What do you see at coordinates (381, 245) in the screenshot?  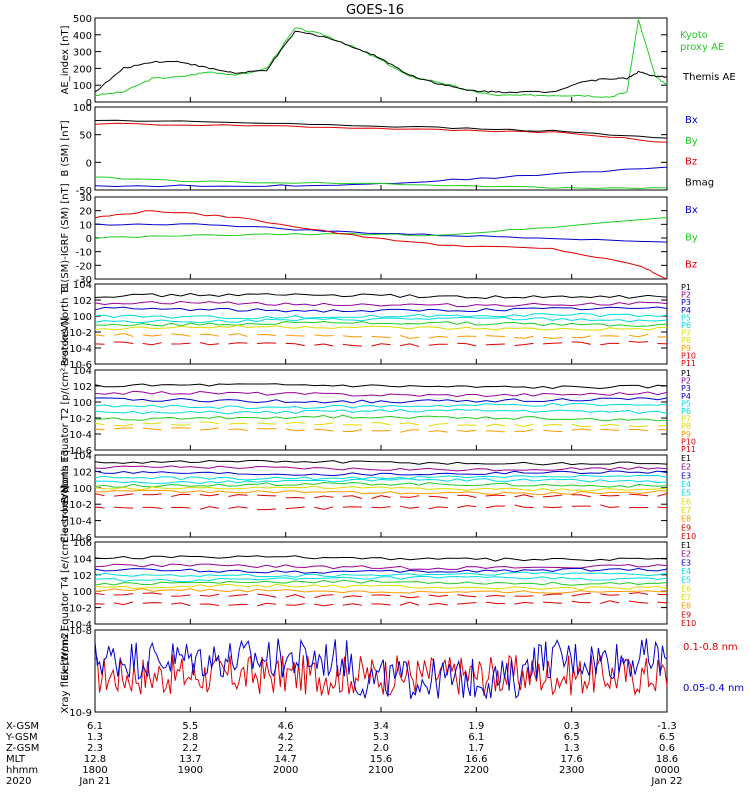 I see `series-line-bz` at bounding box center [381, 245].